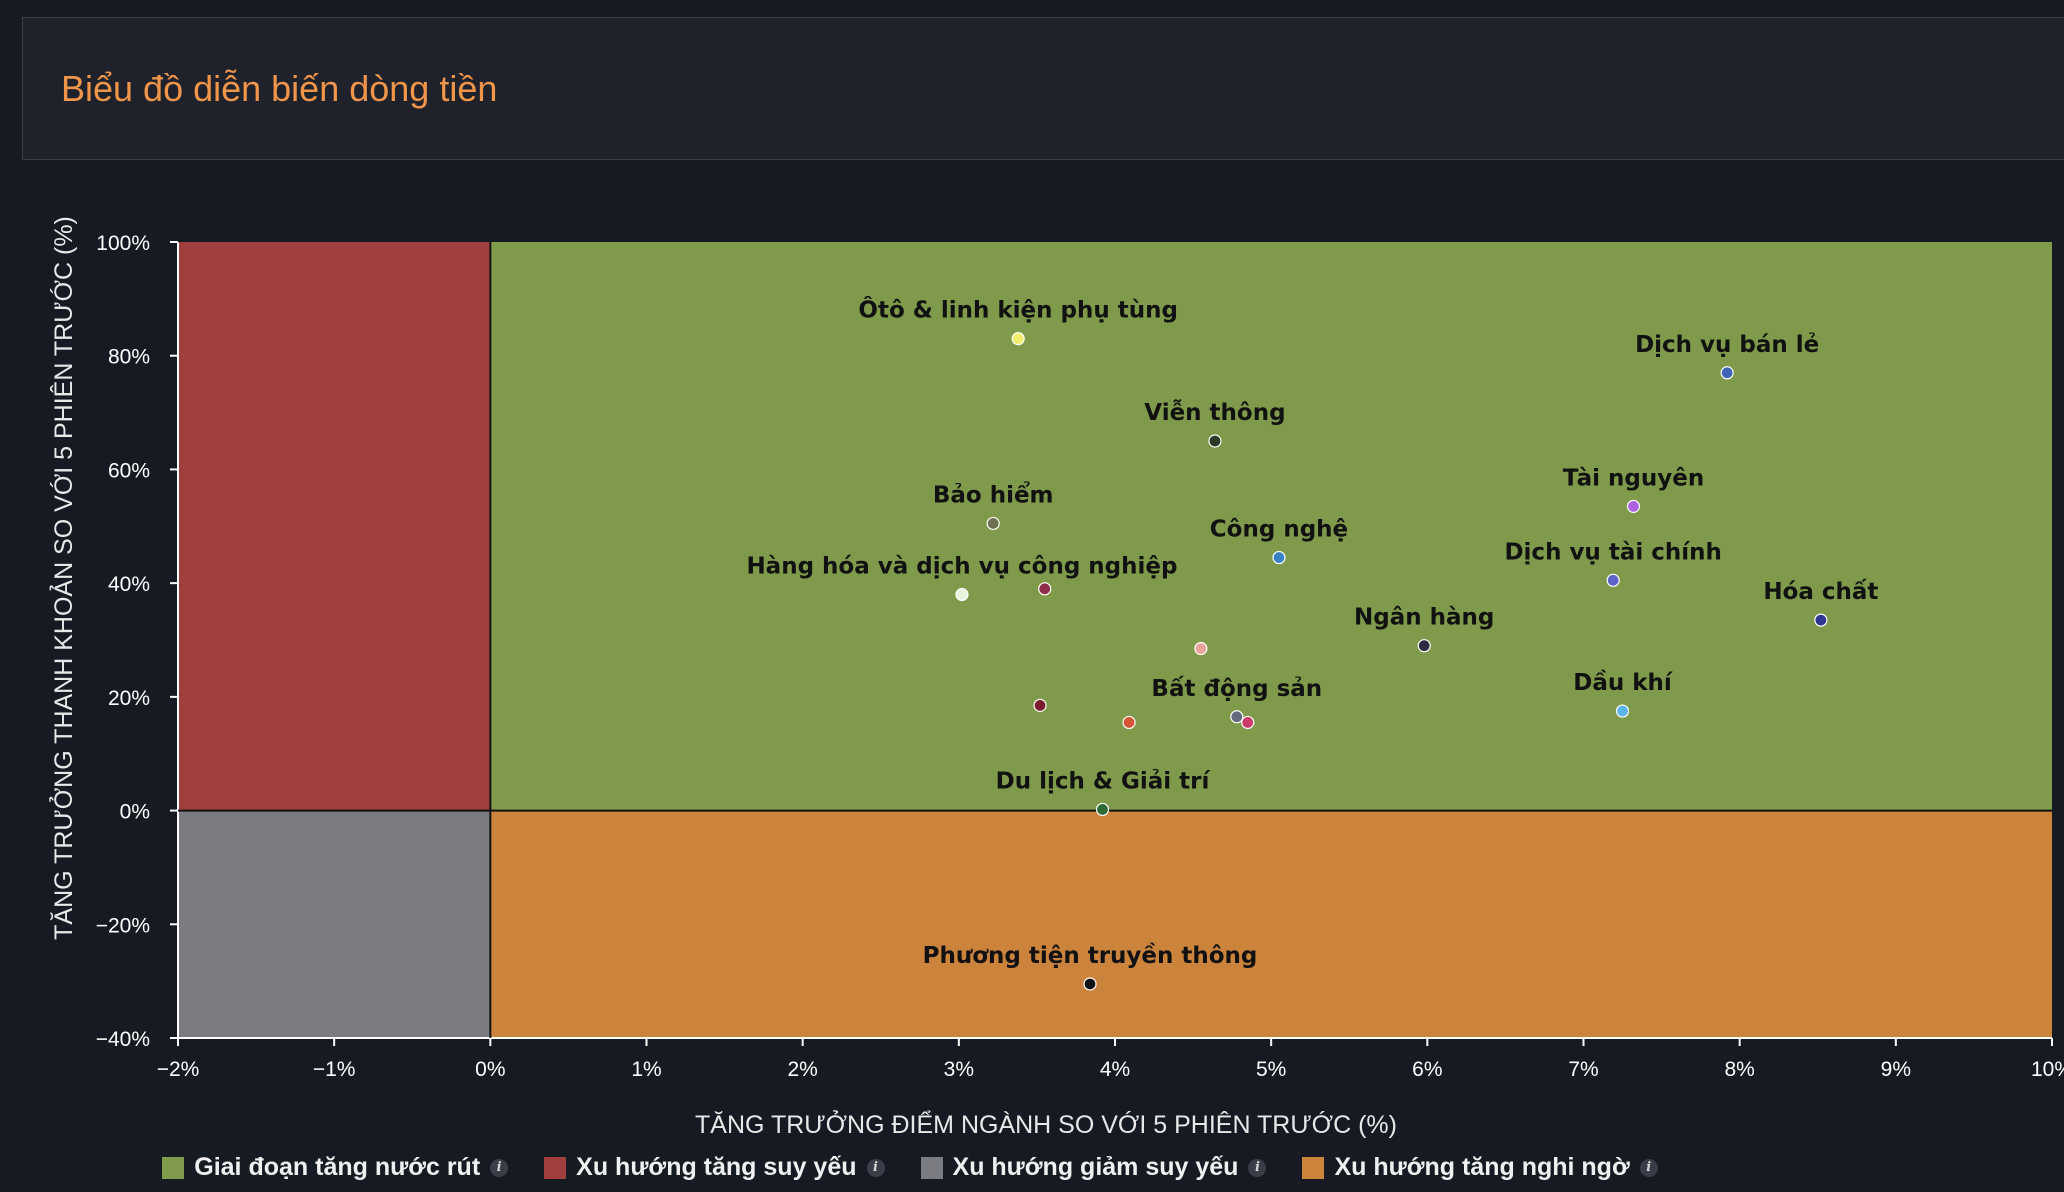 The width and height of the screenshot is (2064, 1192). What do you see at coordinates (123, 925) in the screenshot?
I see `y-tick-label: −20%` at bounding box center [123, 925].